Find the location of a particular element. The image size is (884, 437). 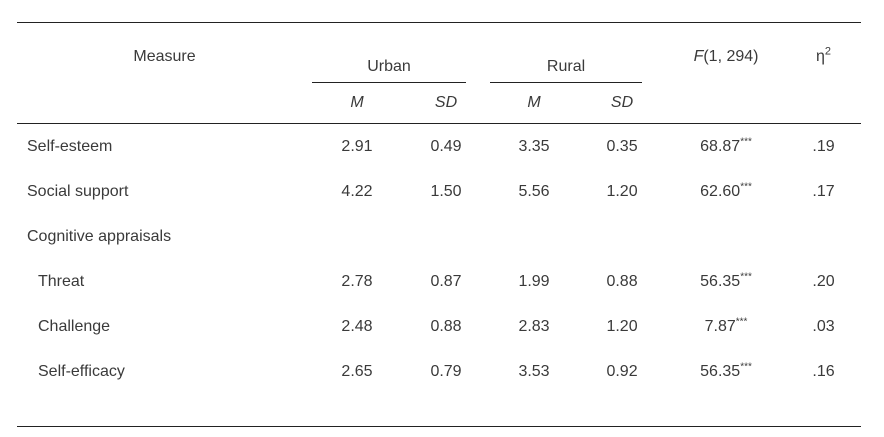

rural-sd-cell: 0.88 is located at coordinates (622, 281).